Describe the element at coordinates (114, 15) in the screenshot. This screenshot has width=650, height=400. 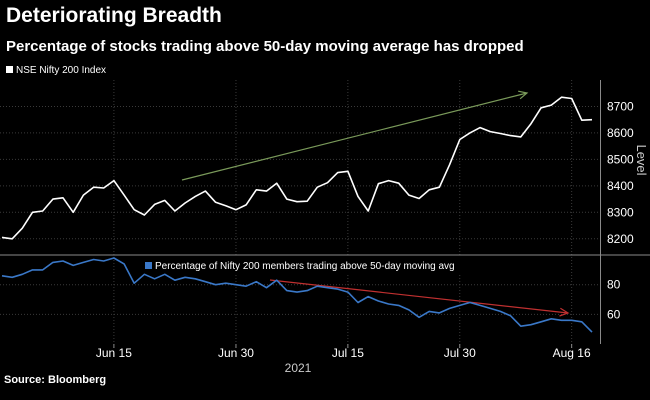
I see `chart-title: Deteriorating Breadth` at that location.